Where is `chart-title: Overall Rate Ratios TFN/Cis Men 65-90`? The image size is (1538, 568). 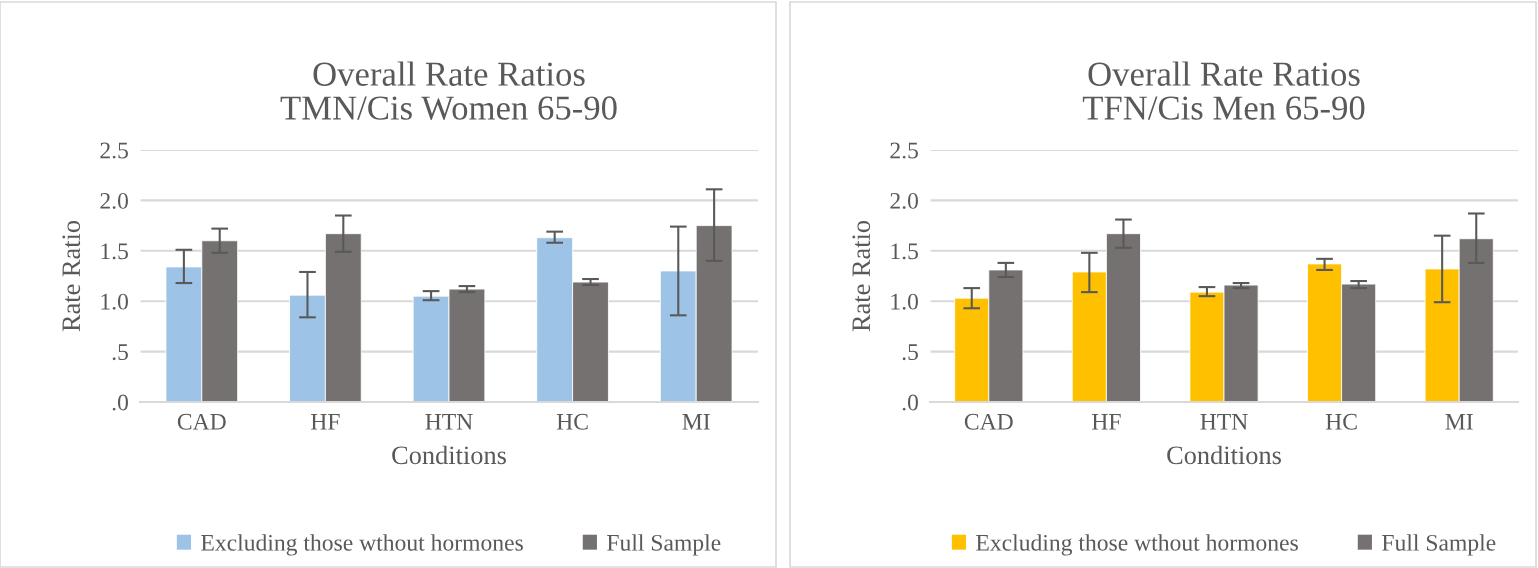
chart-title: Overall Rate Ratios TFN/Cis Men 65-90 is located at coordinates (1223, 90).